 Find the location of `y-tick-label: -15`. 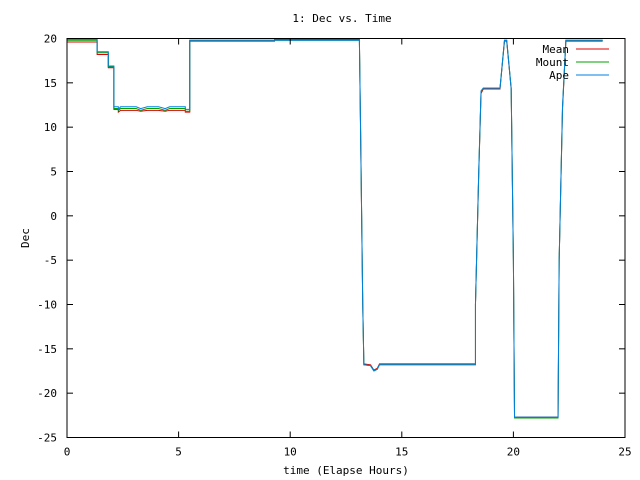

y-tick-label: -15 is located at coordinates (47, 349).